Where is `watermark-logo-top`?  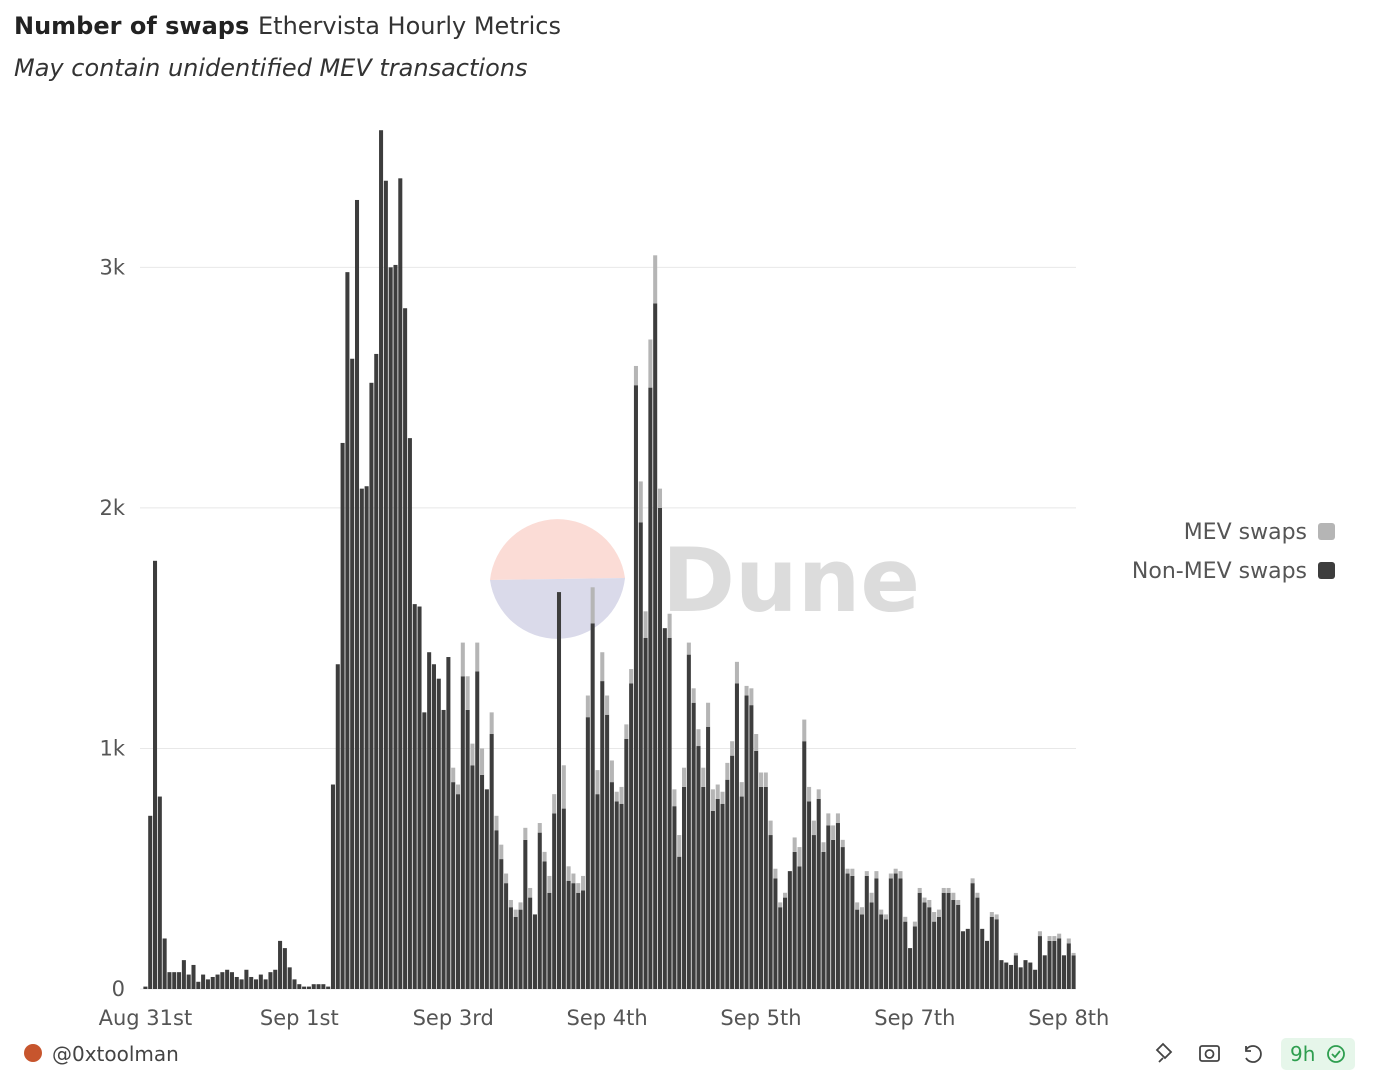
watermark-logo-top is located at coordinates (557, 549).